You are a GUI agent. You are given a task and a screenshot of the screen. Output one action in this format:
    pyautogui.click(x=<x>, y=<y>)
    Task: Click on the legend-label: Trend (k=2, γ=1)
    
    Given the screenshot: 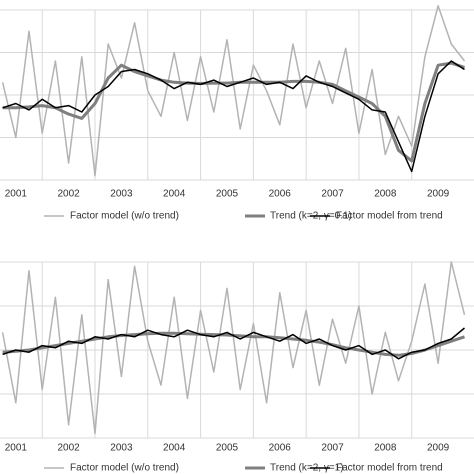 What is the action you would take?
    pyautogui.click(x=307, y=468)
    